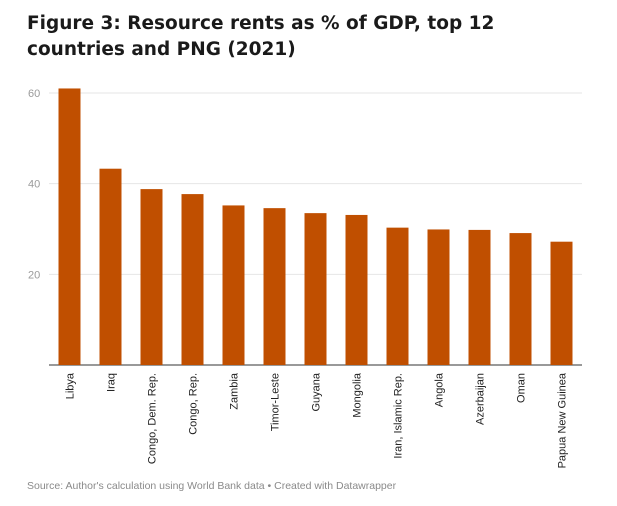 The image size is (617, 506). What do you see at coordinates (397, 296) in the screenshot?
I see `bar-iran-islamic-rep` at bounding box center [397, 296].